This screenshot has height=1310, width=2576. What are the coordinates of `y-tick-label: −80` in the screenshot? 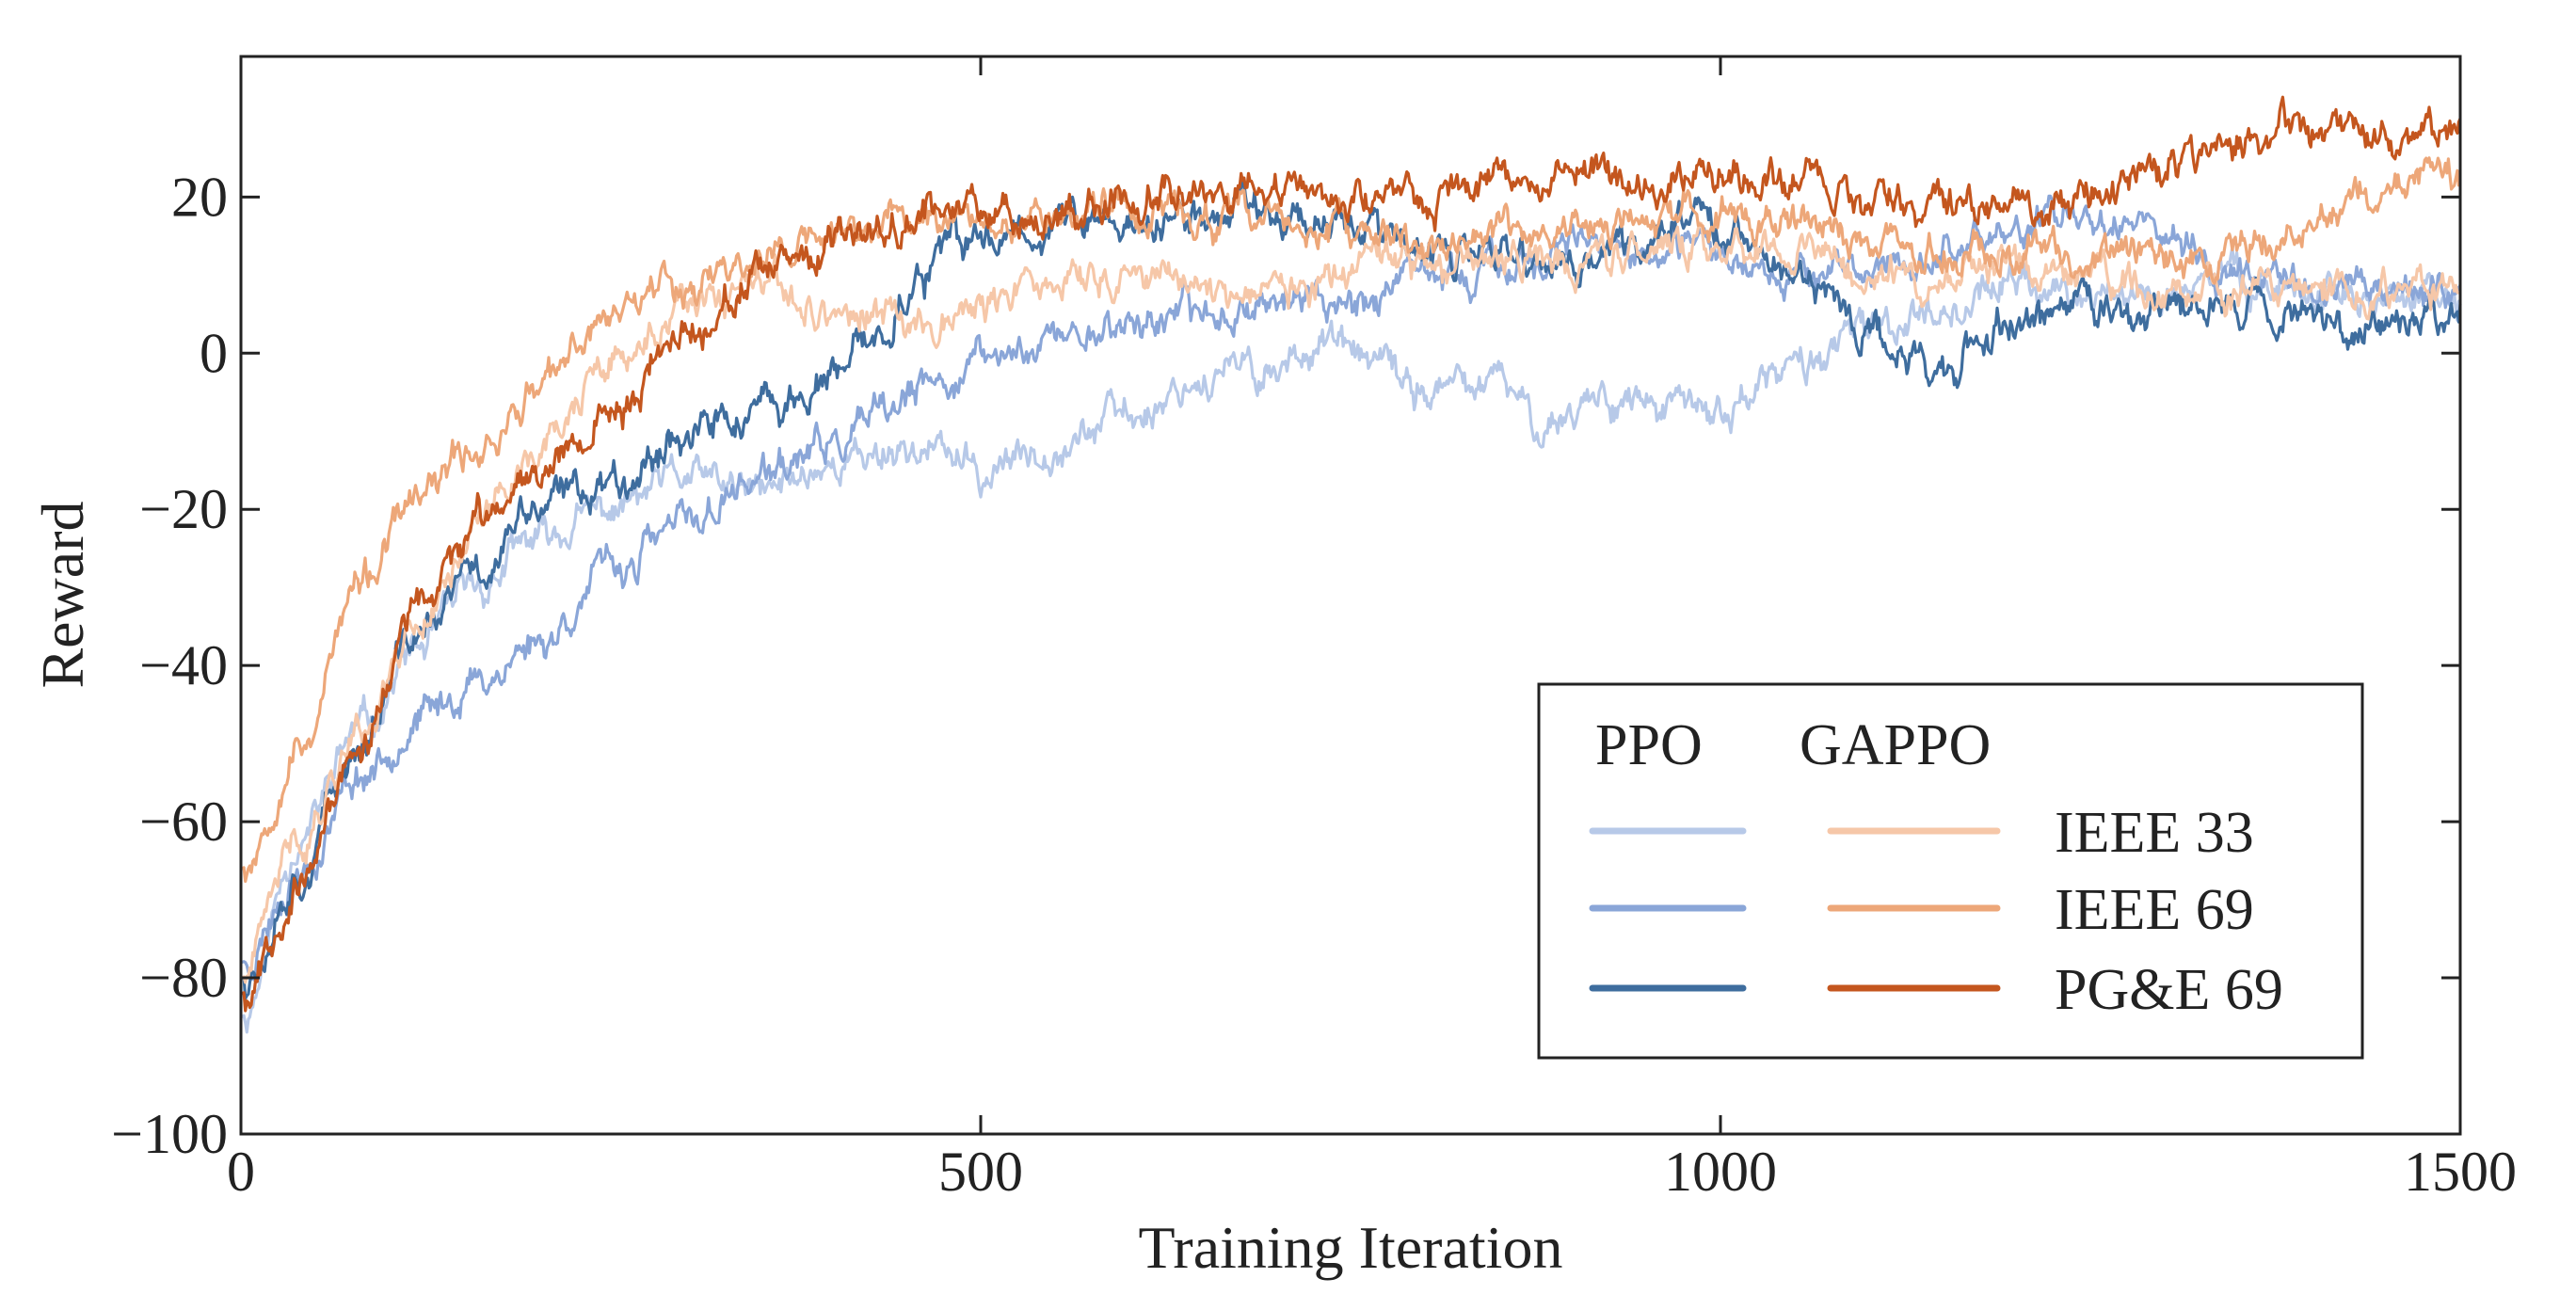 It's located at (183, 978).